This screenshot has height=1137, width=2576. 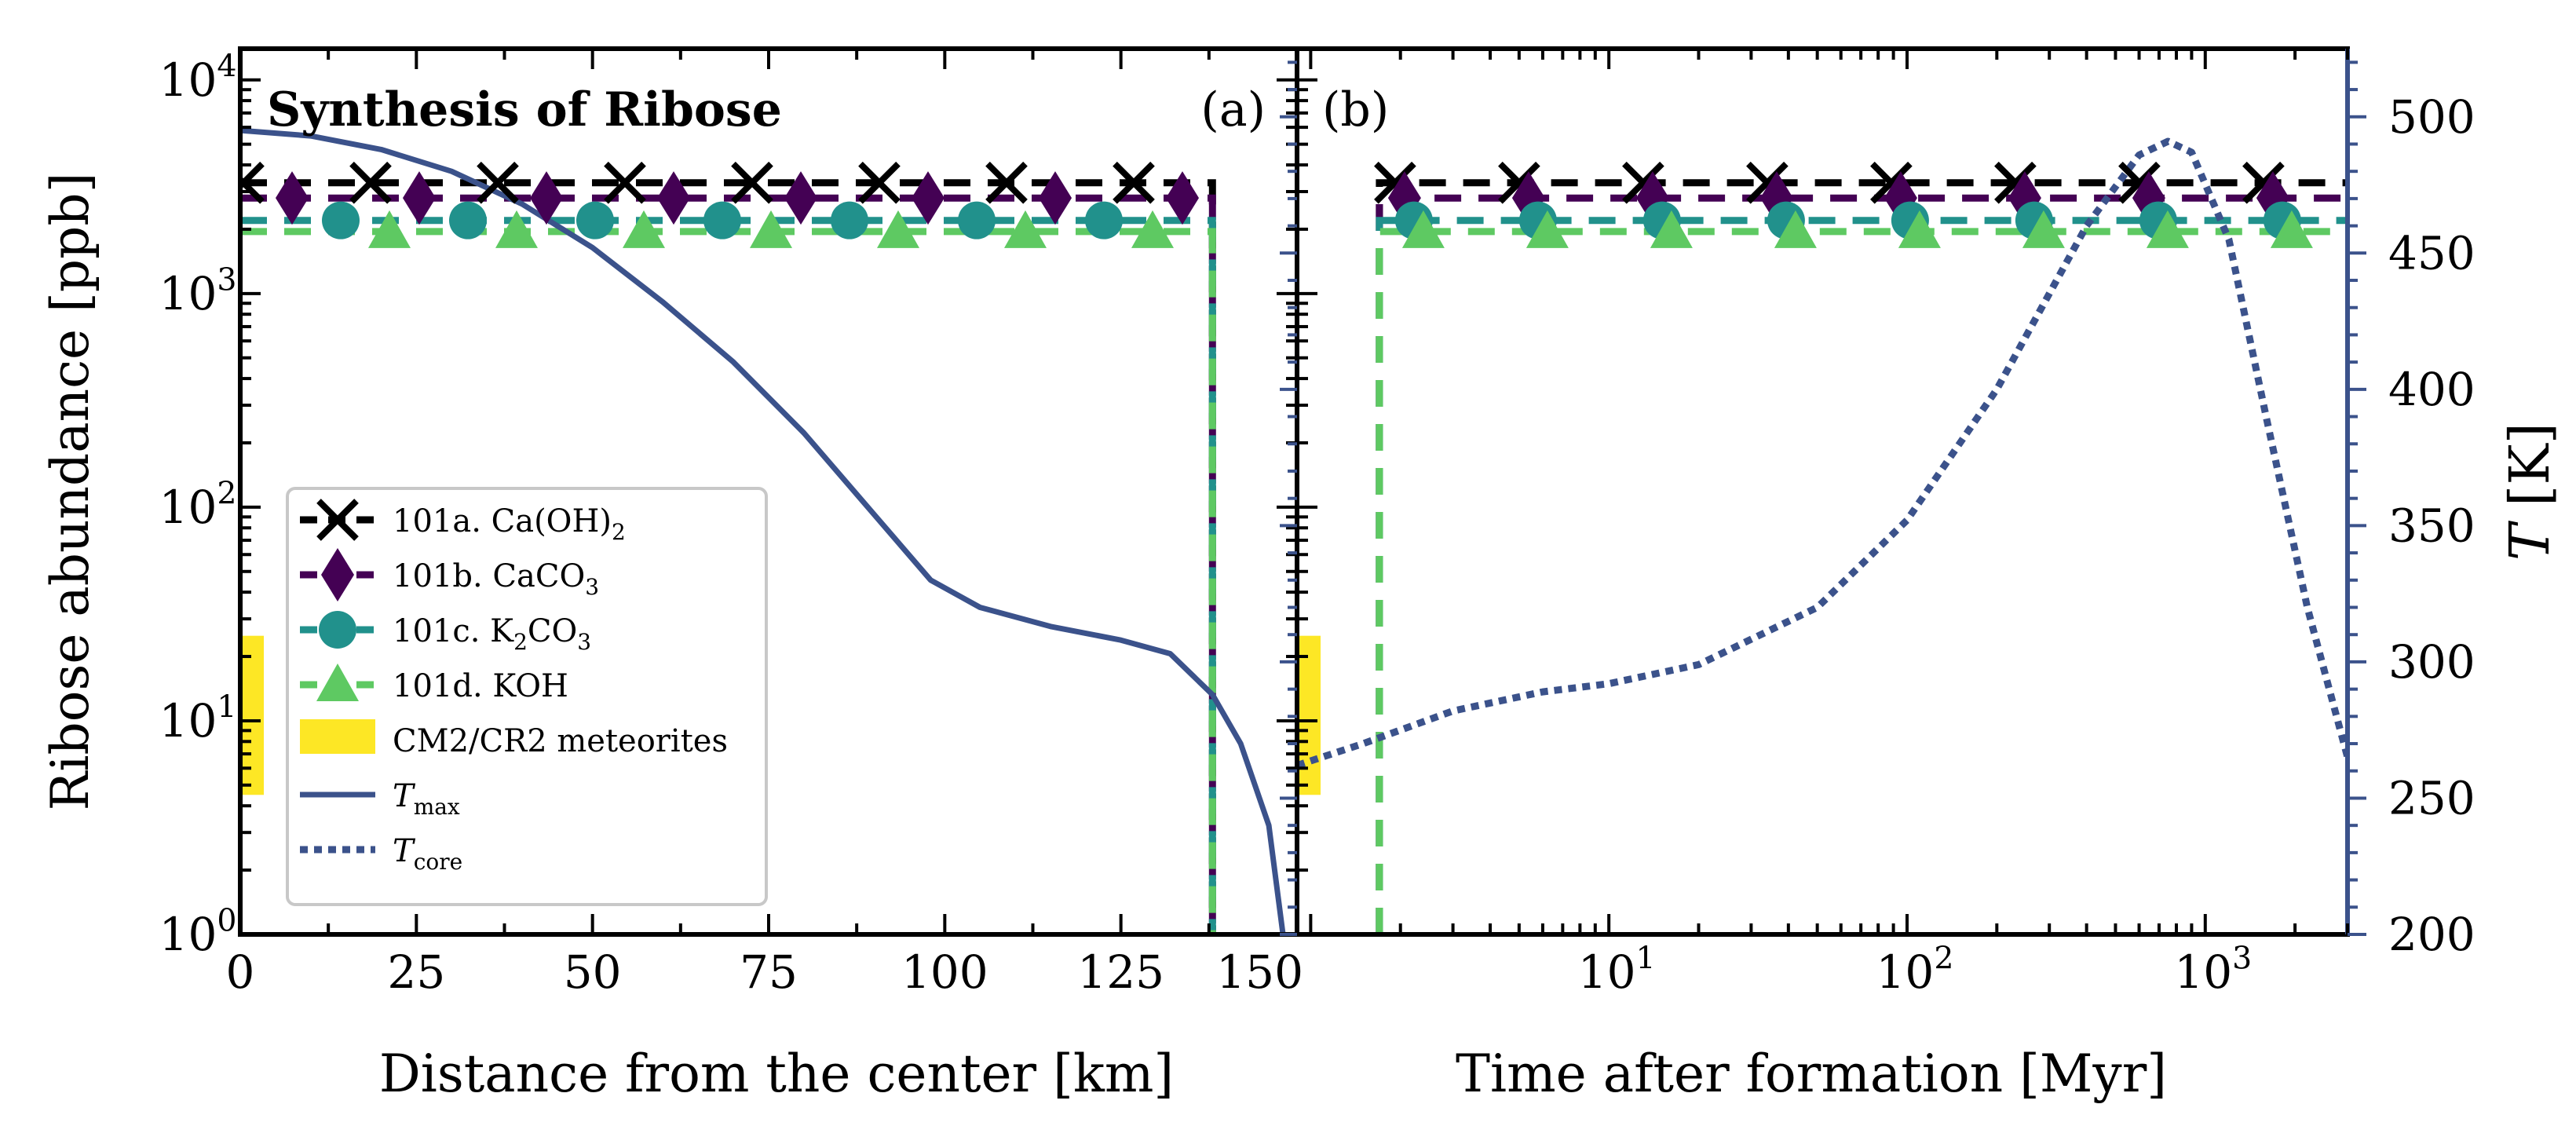 What do you see at coordinates (337, 682) in the screenshot?
I see `legend-marker-triangle` at bounding box center [337, 682].